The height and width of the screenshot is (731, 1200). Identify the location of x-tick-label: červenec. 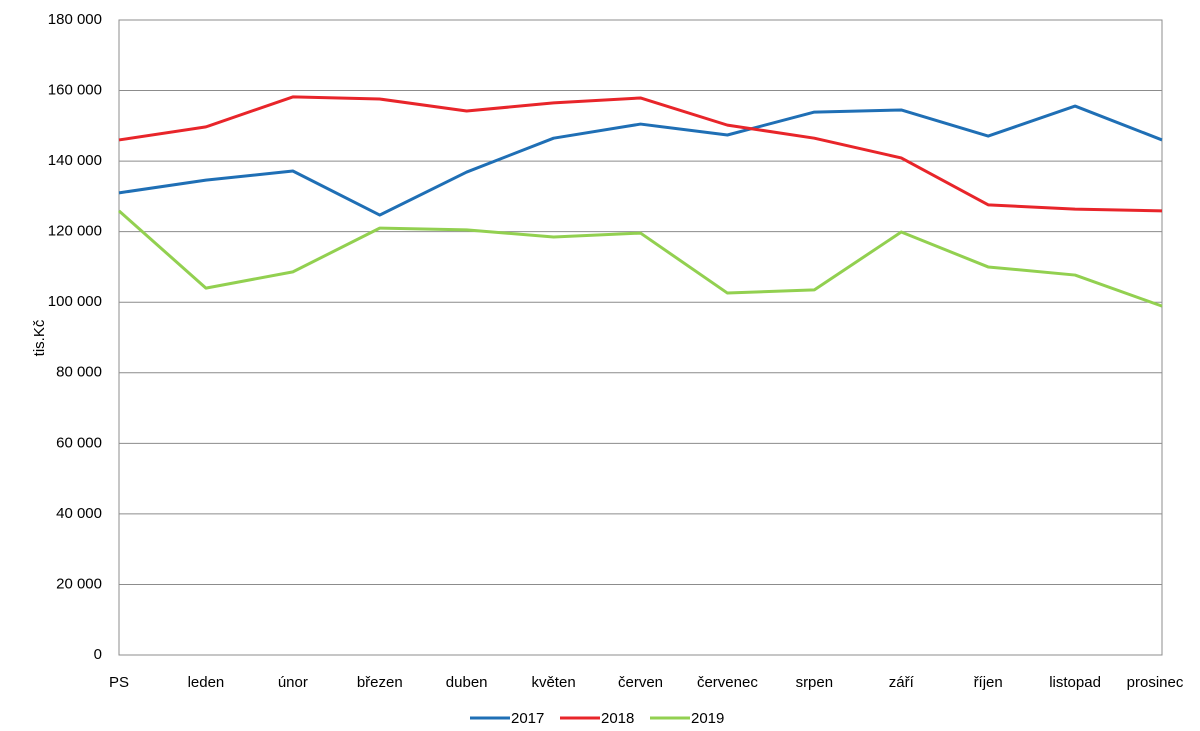
(727, 682).